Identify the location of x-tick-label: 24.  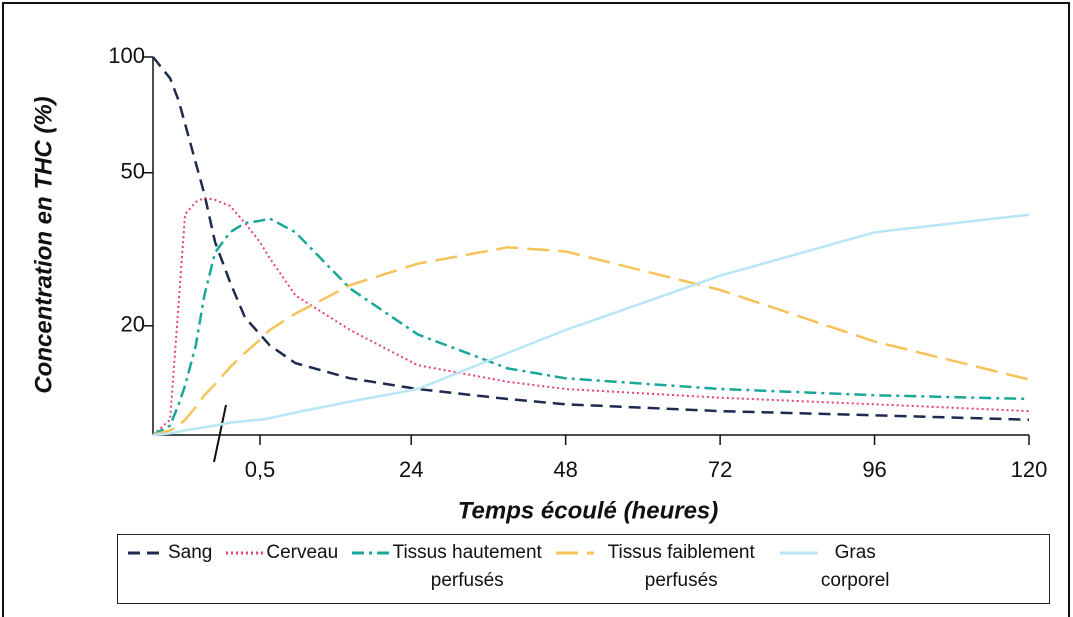
(411, 469).